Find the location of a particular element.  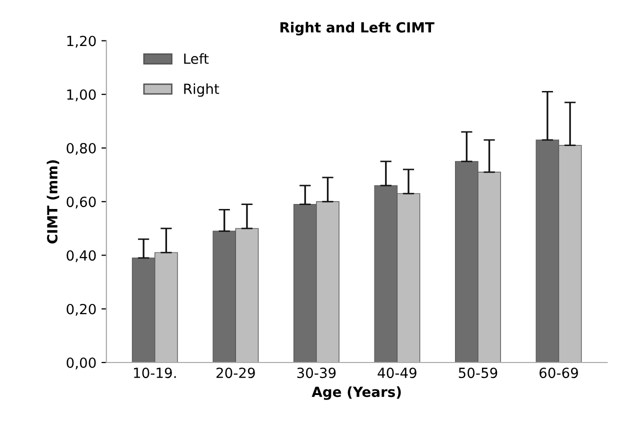

x-tick-label: 40-49 is located at coordinates (397, 373).